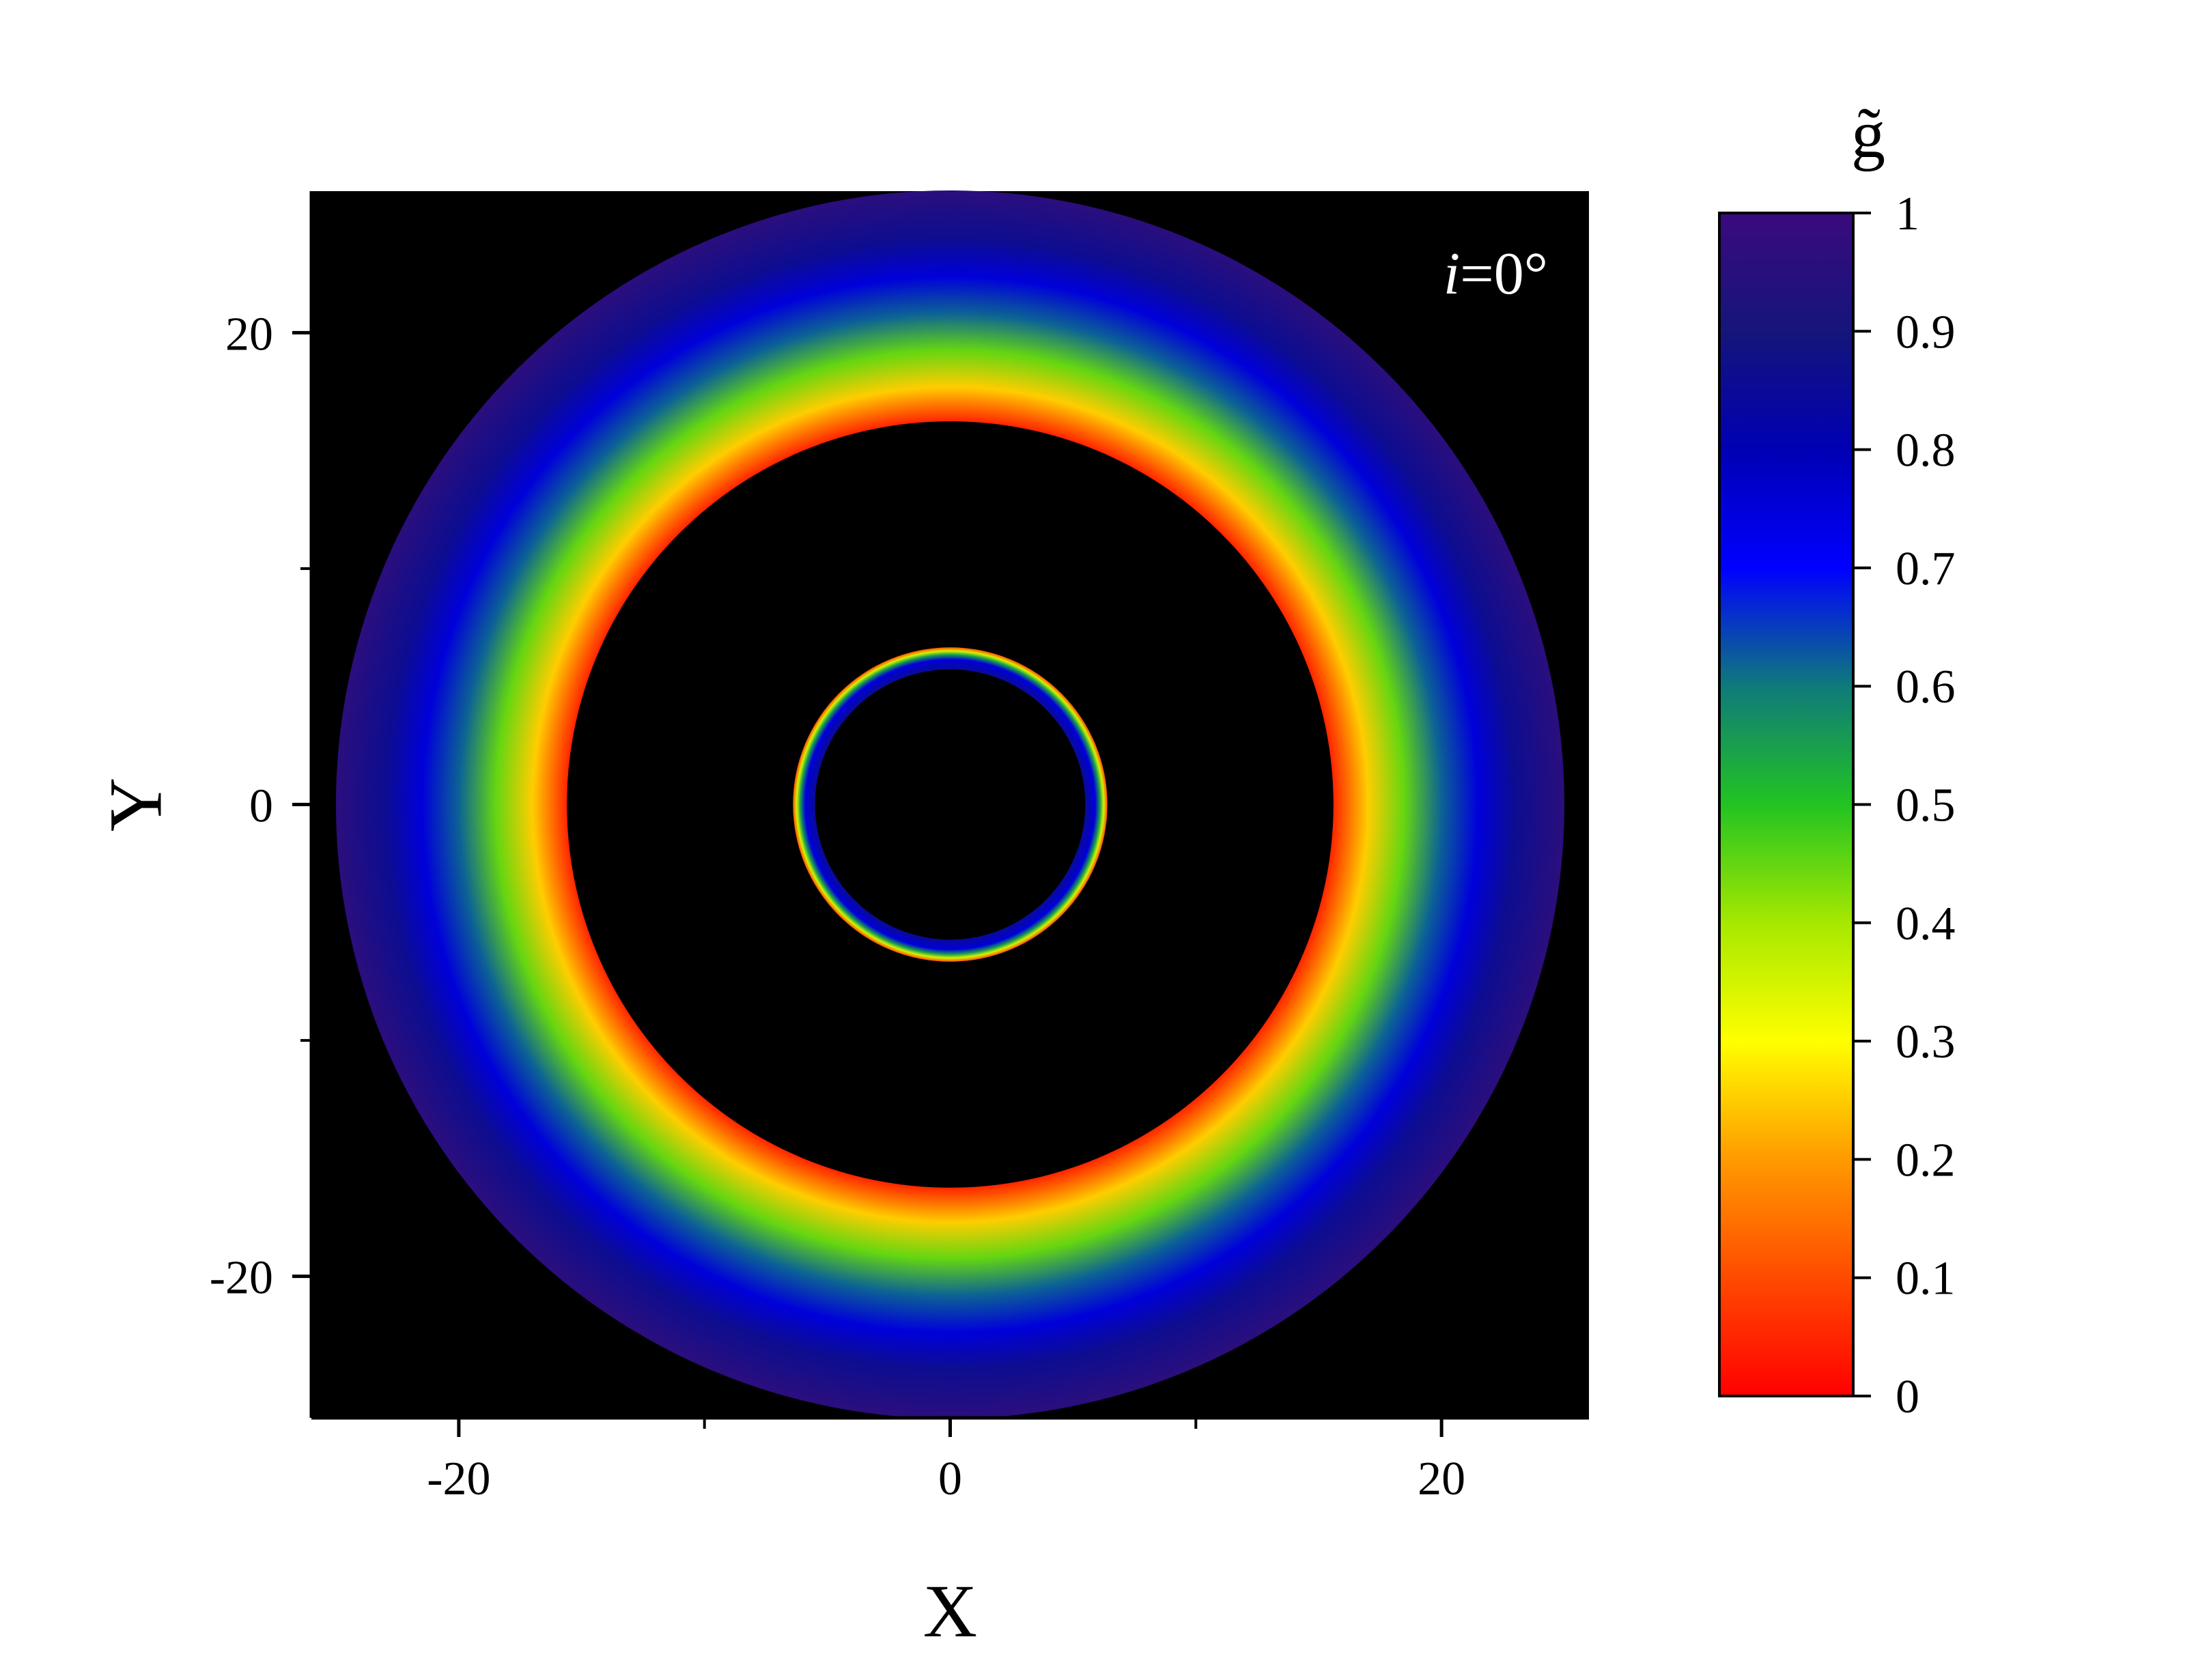 The height and width of the screenshot is (1680, 2196). I want to click on colorbar: 0 0.1 0.2 0.3 0.4 0.5 0.6 0.7 0.8 0.9 1 g̃, so click(1837, 759).